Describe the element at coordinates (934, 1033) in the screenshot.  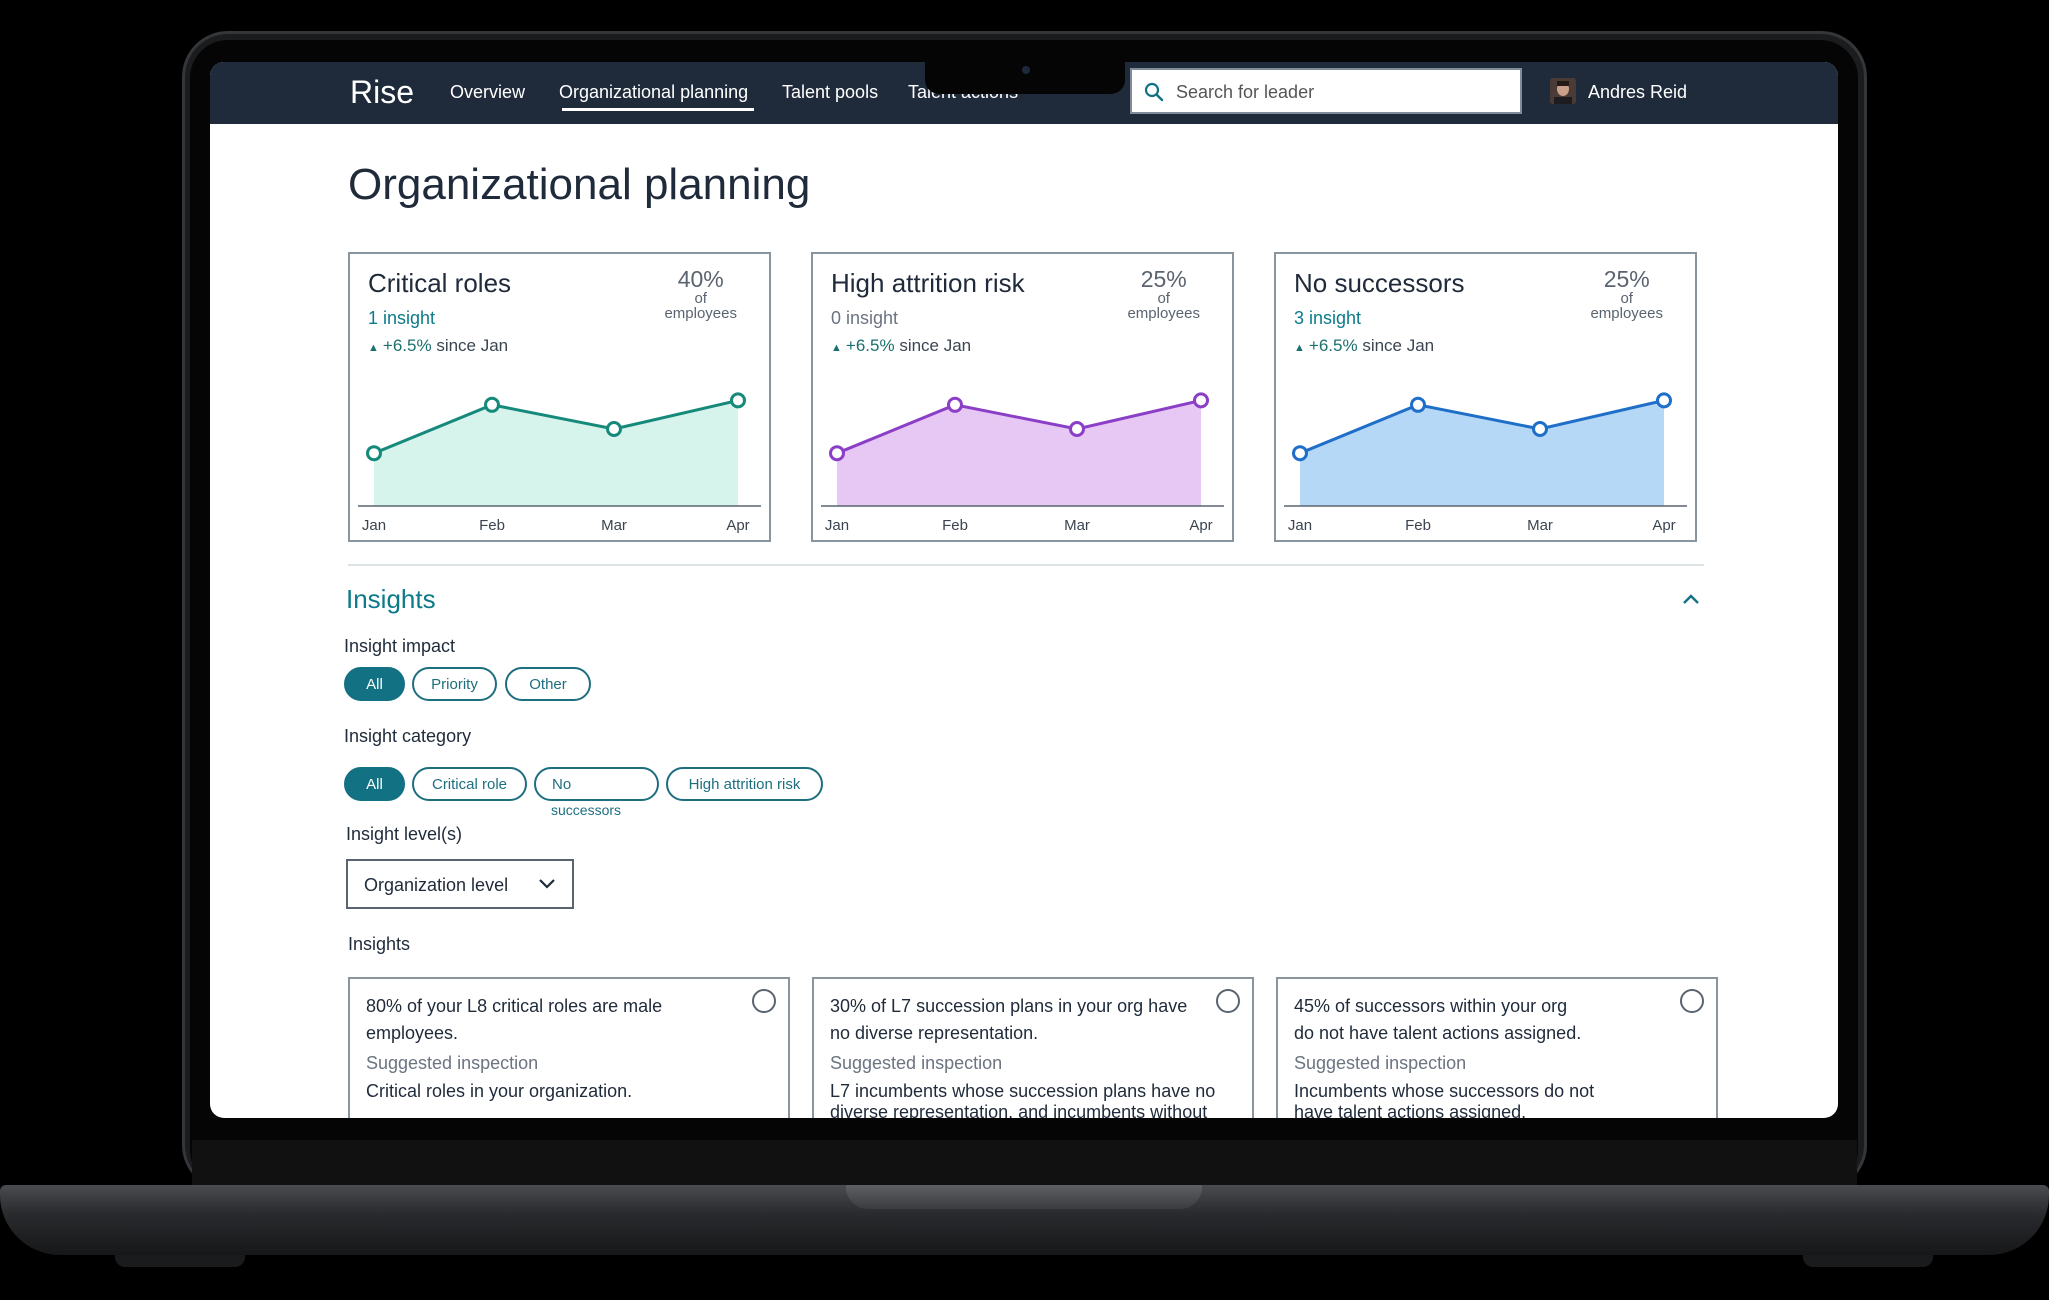
I see `insight-text-line-2: no diverse representation.` at that location.